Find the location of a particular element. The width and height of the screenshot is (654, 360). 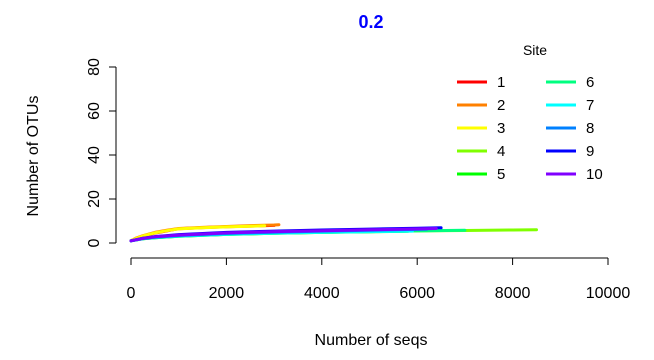

x-axis-label: Number of seqs is located at coordinates (371, 340).